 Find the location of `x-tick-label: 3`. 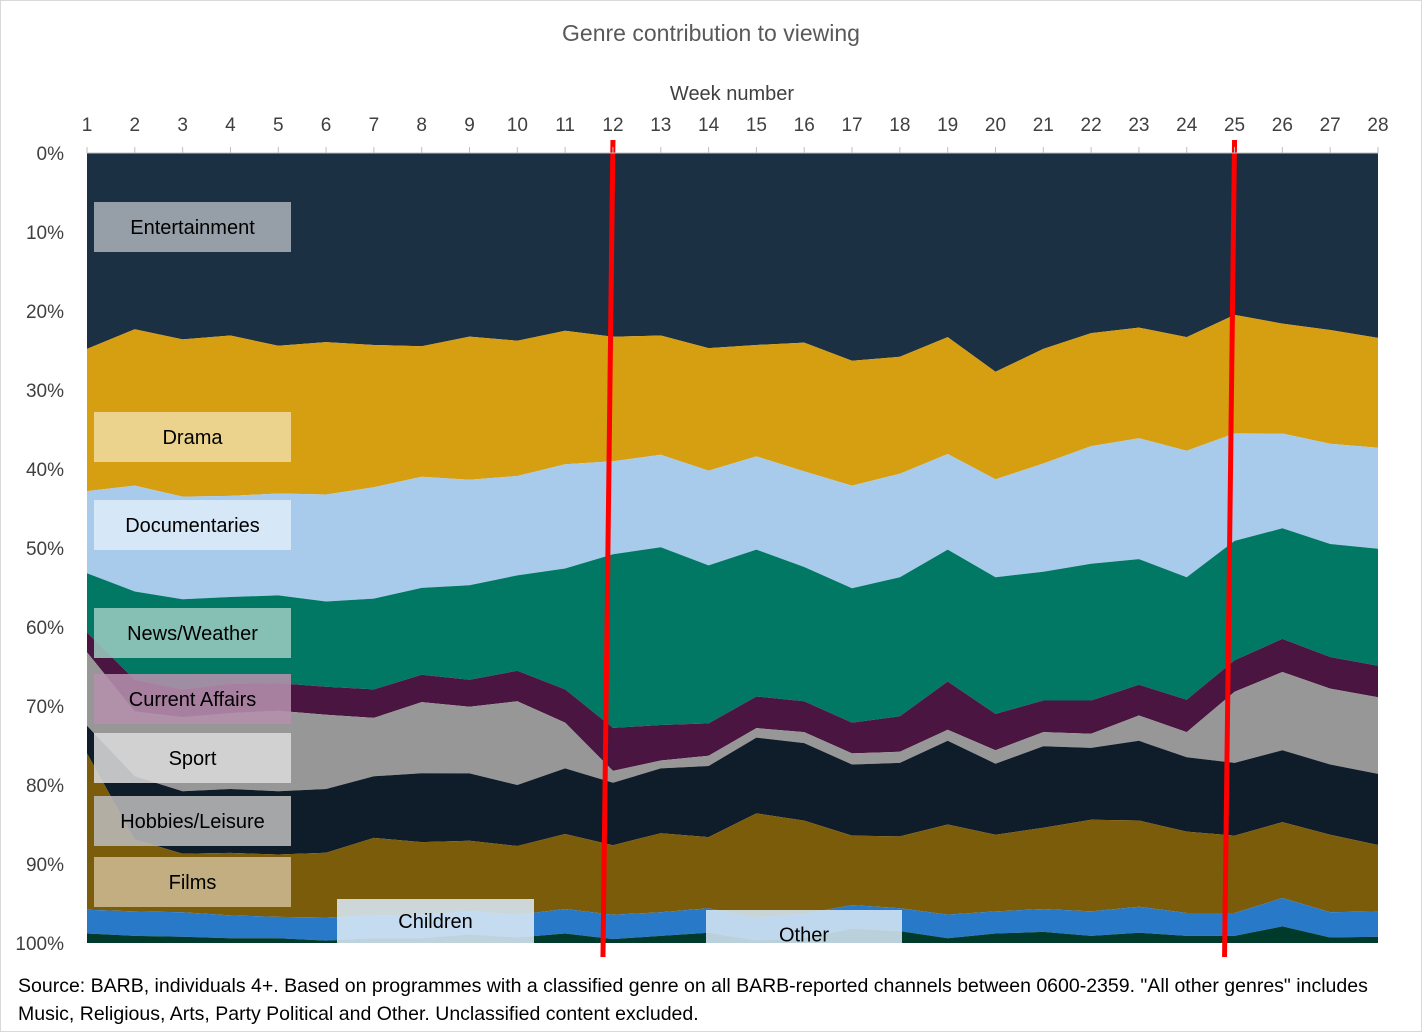

x-tick-label: 3 is located at coordinates (182, 125).